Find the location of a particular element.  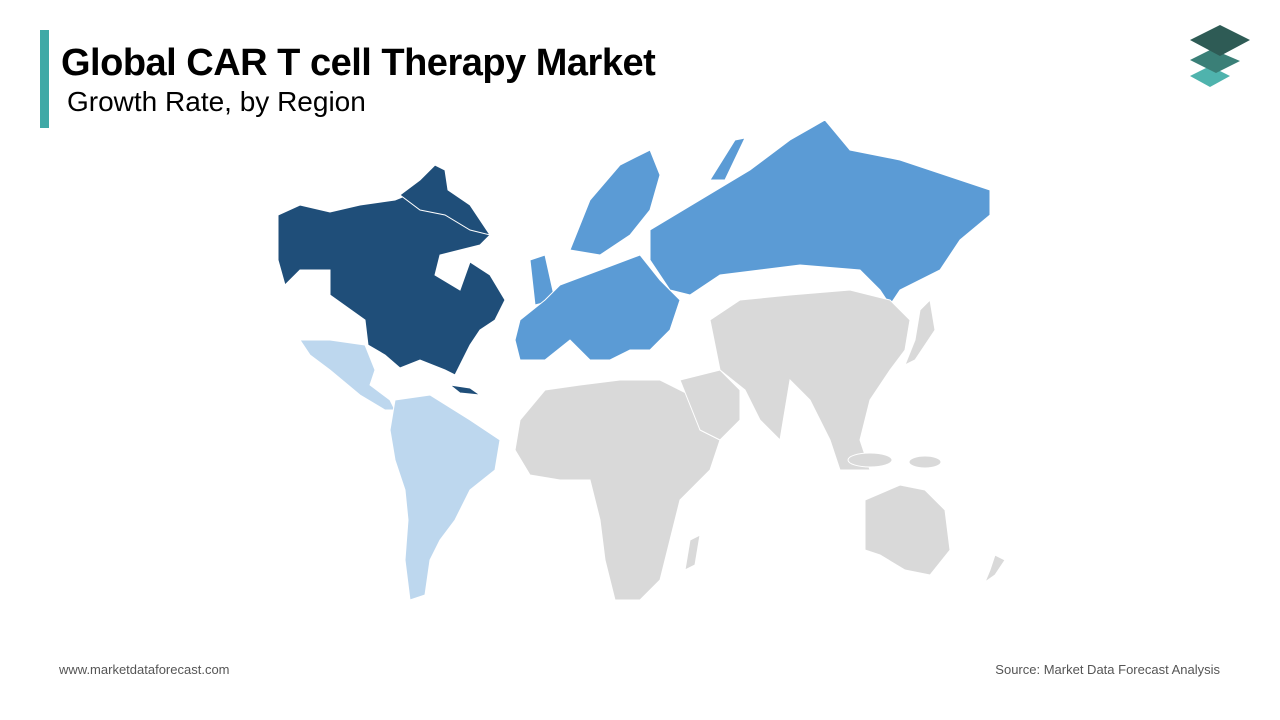

central-america is located at coordinates (347, 375).